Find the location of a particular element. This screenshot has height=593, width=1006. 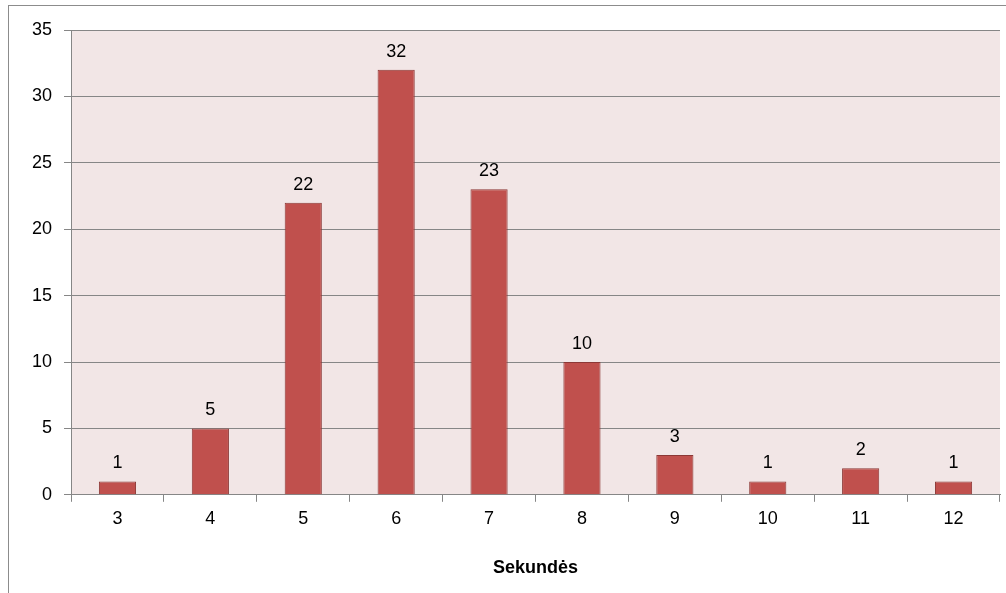

x-tick-label: 12 is located at coordinates (953, 517).